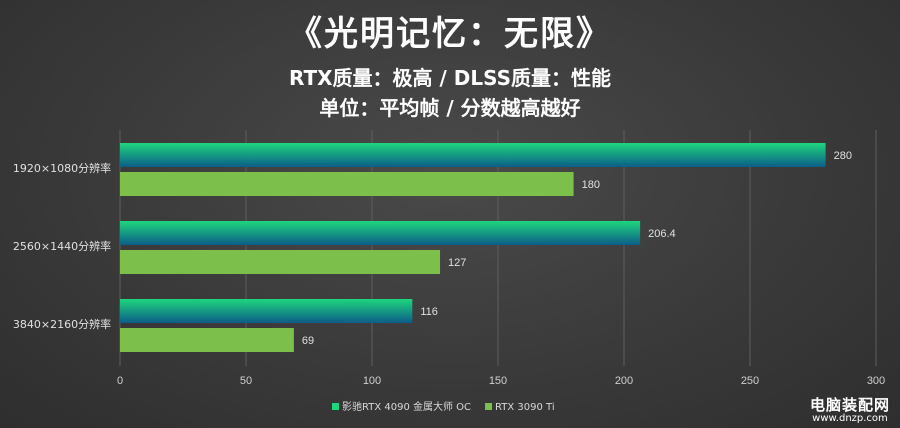 The width and height of the screenshot is (900, 428). Describe the element at coordinates (429, 312) in the screenshot. I see `data-label: 116` at that location.